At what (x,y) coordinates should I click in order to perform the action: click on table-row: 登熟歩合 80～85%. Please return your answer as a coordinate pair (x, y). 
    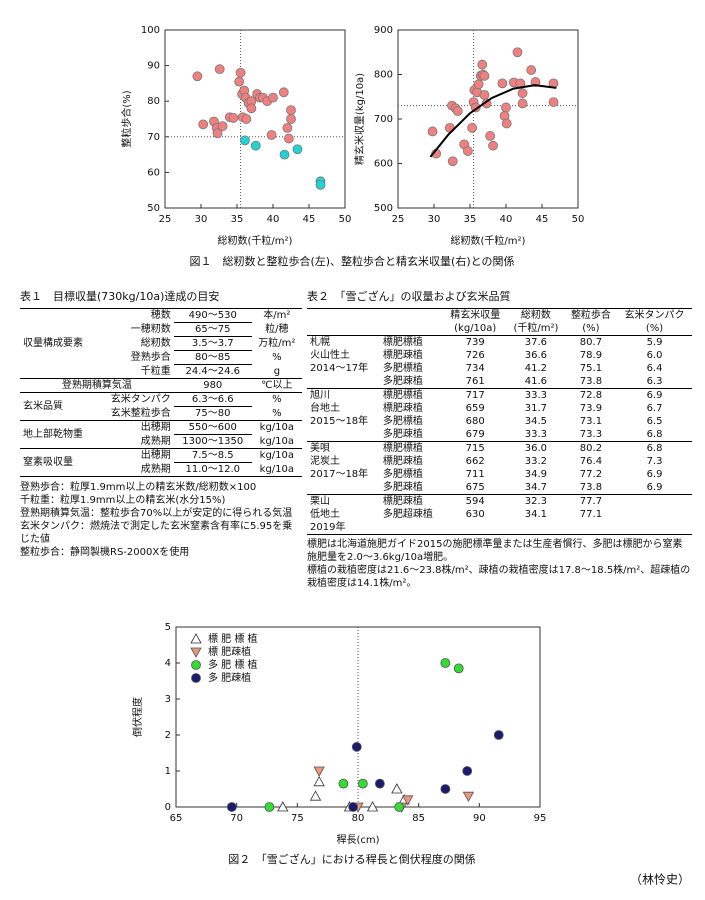
    Looking at the image, I should click on (161, 357).